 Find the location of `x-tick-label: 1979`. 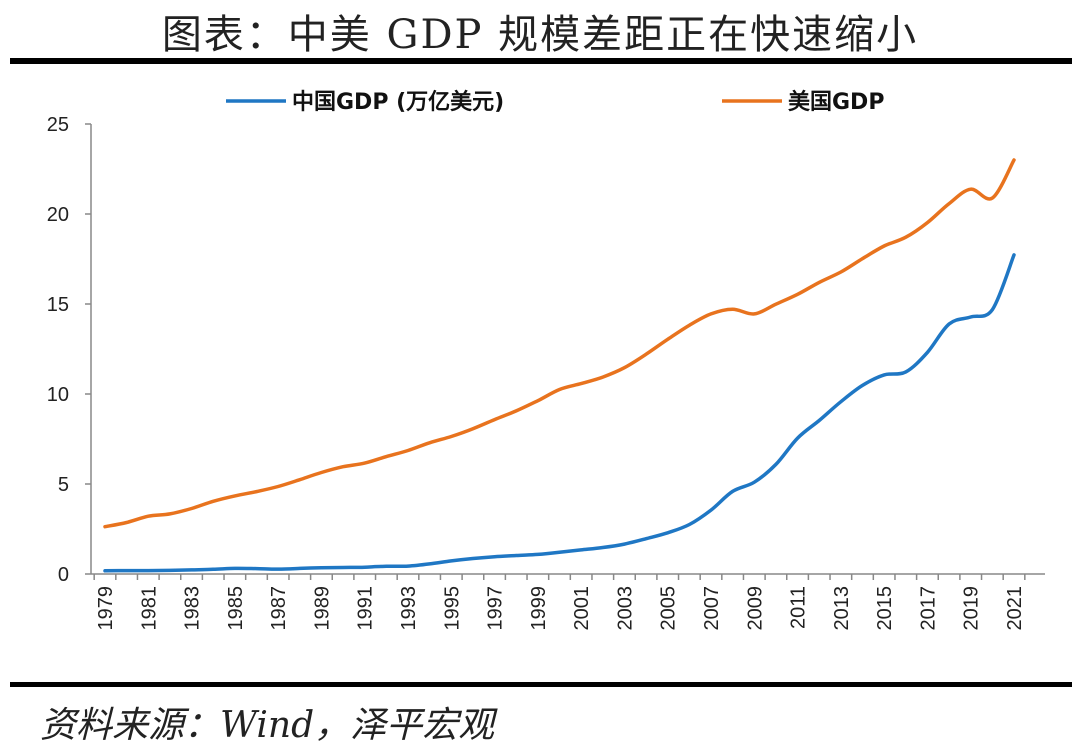

x-tick-label: 1979 is located at coordinates (106, 608).